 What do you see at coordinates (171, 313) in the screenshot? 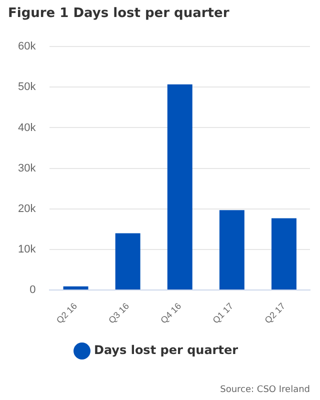
I see `x-tick-label: Q4 16` at bounding box center [171, 313].